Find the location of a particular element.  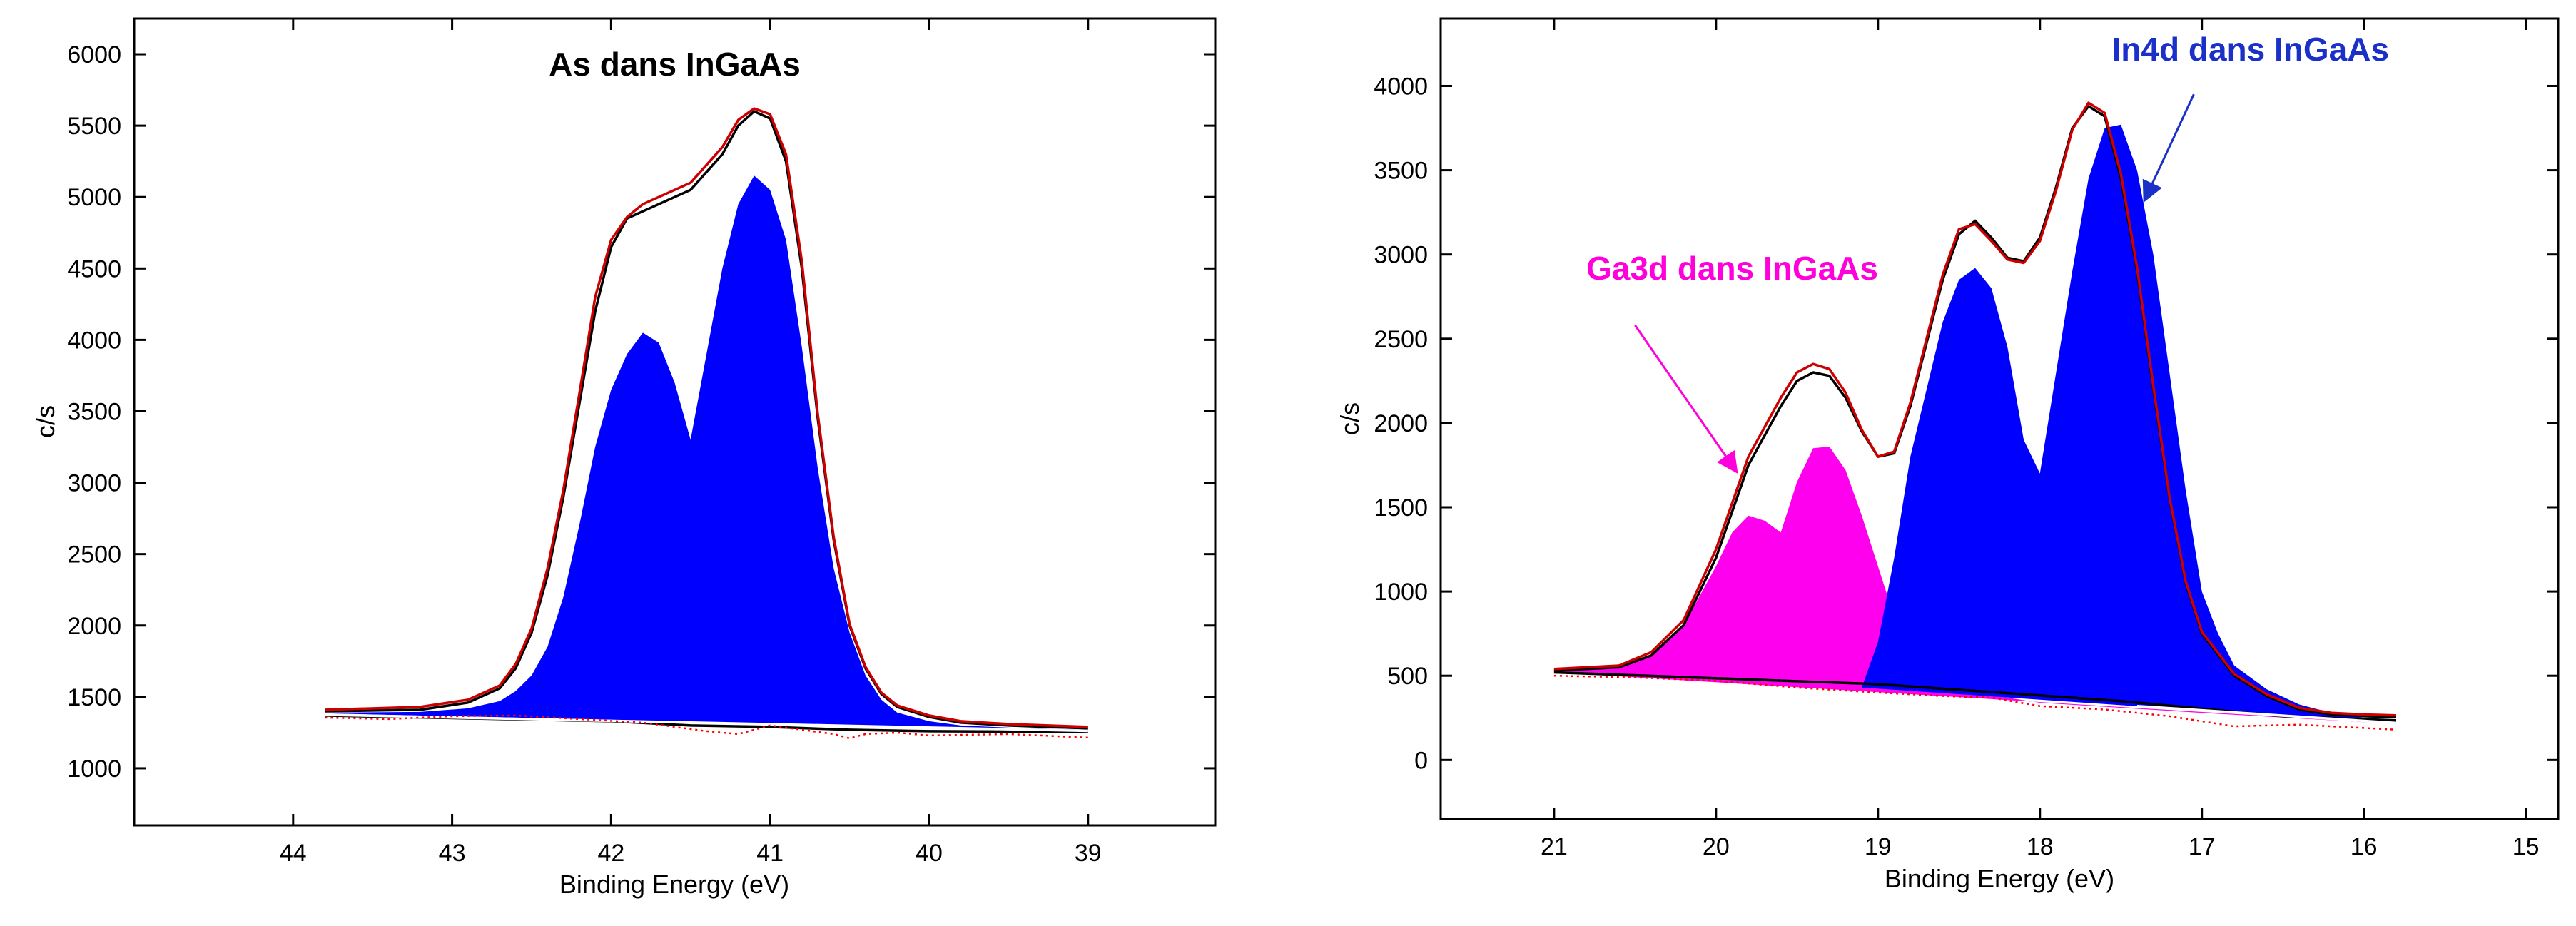

arrow-ga3d is located at coordinates (1686, 399).